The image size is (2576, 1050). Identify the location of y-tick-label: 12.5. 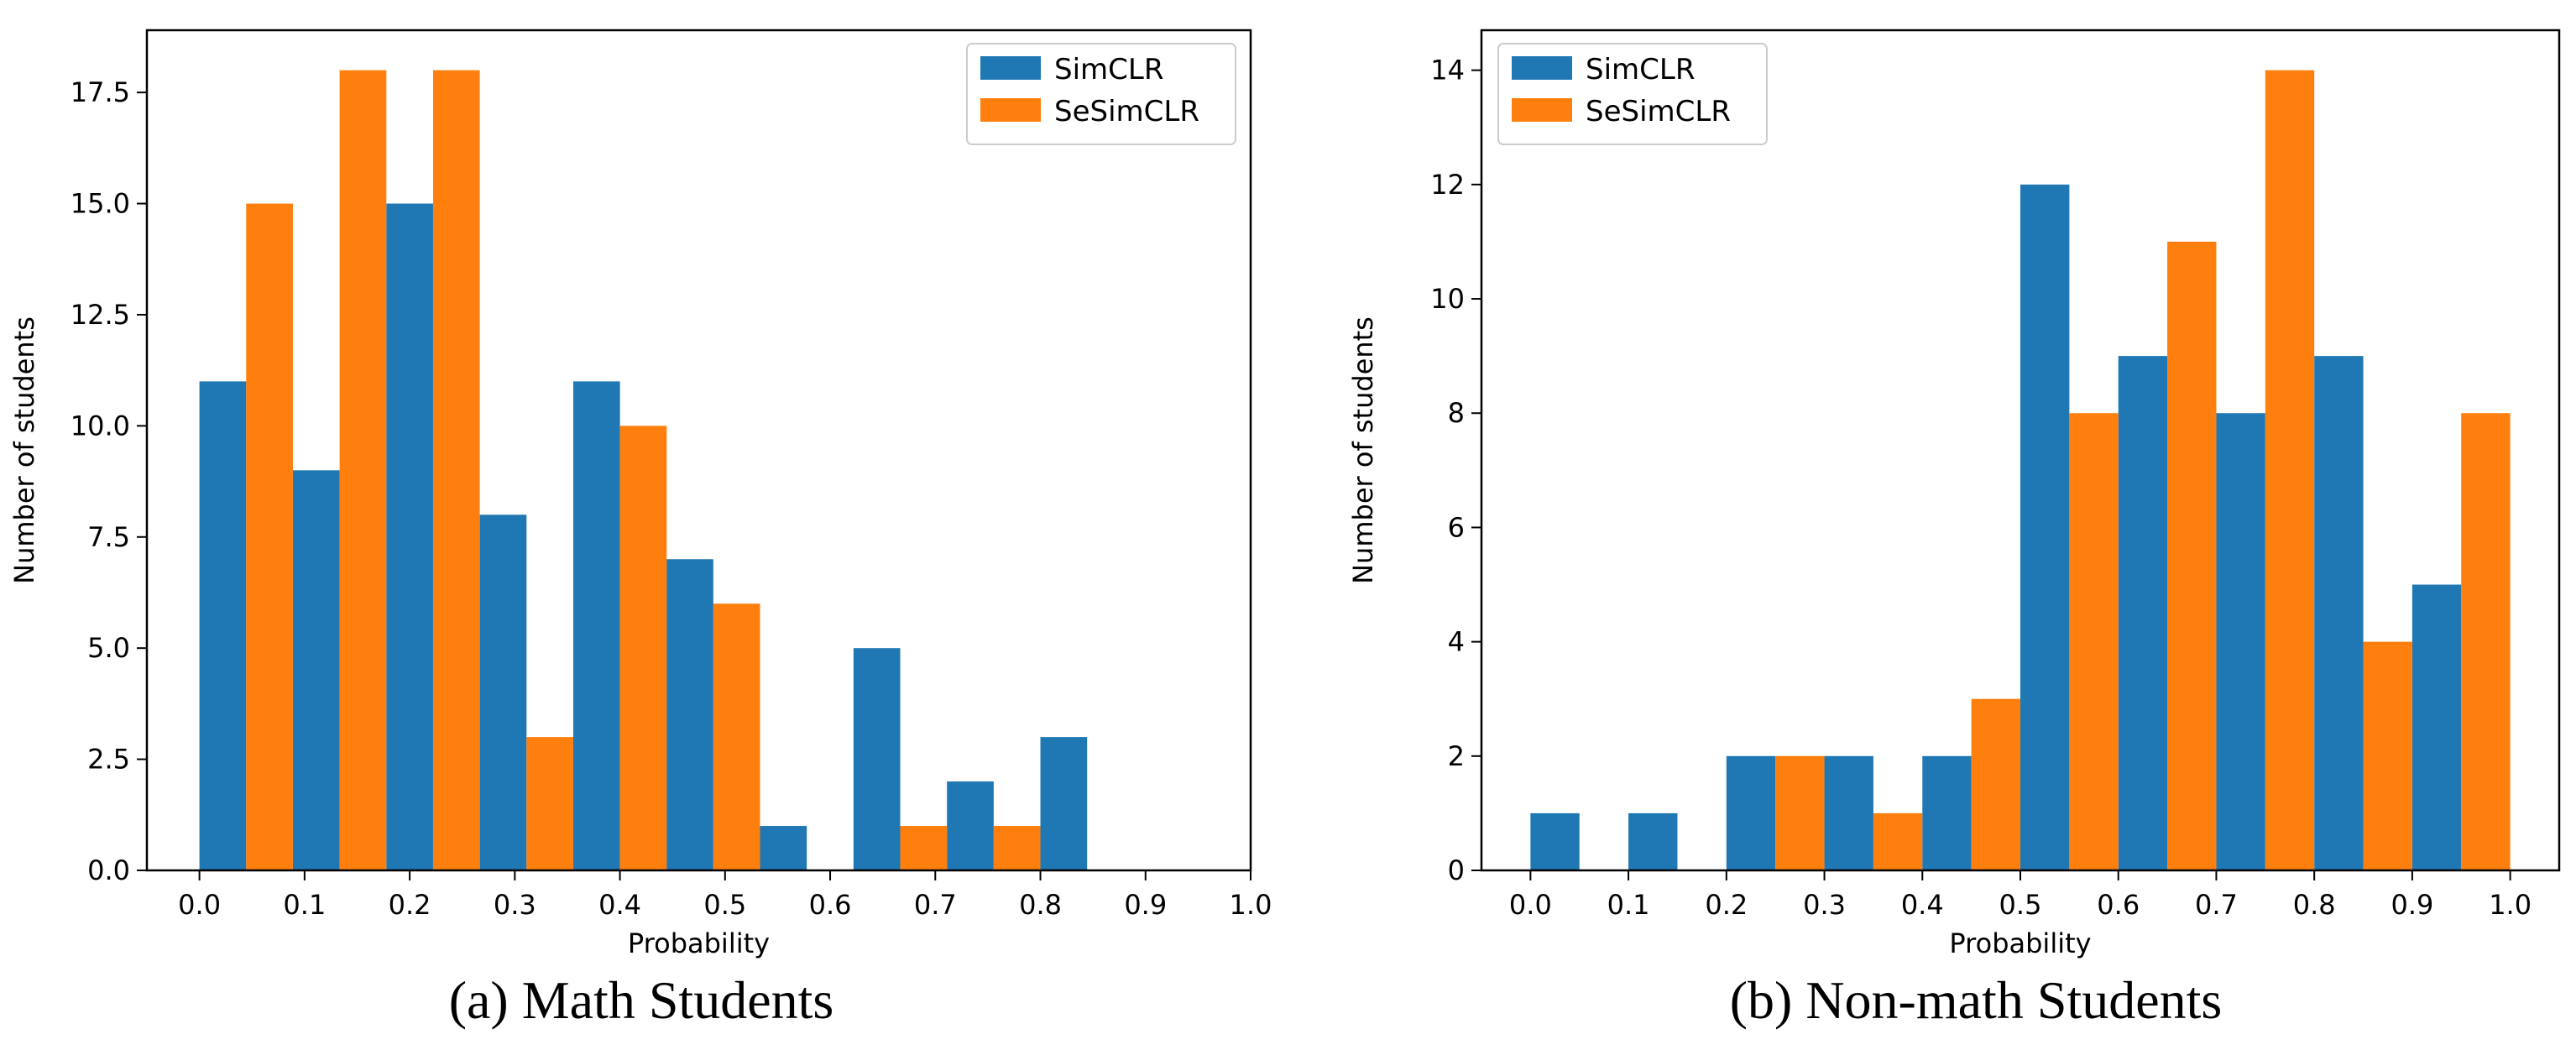
(100, 315).